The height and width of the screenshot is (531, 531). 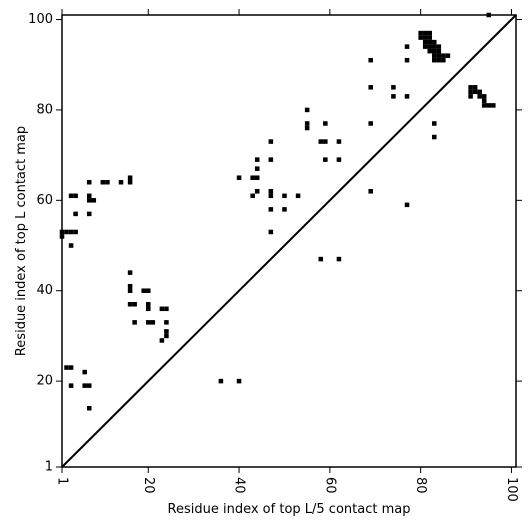 What do you see at coordinates (289, 509) in the screenshot?
I see `x-axis-title: Residue index of top L/5 contact map` at bounding box center [289, 509].